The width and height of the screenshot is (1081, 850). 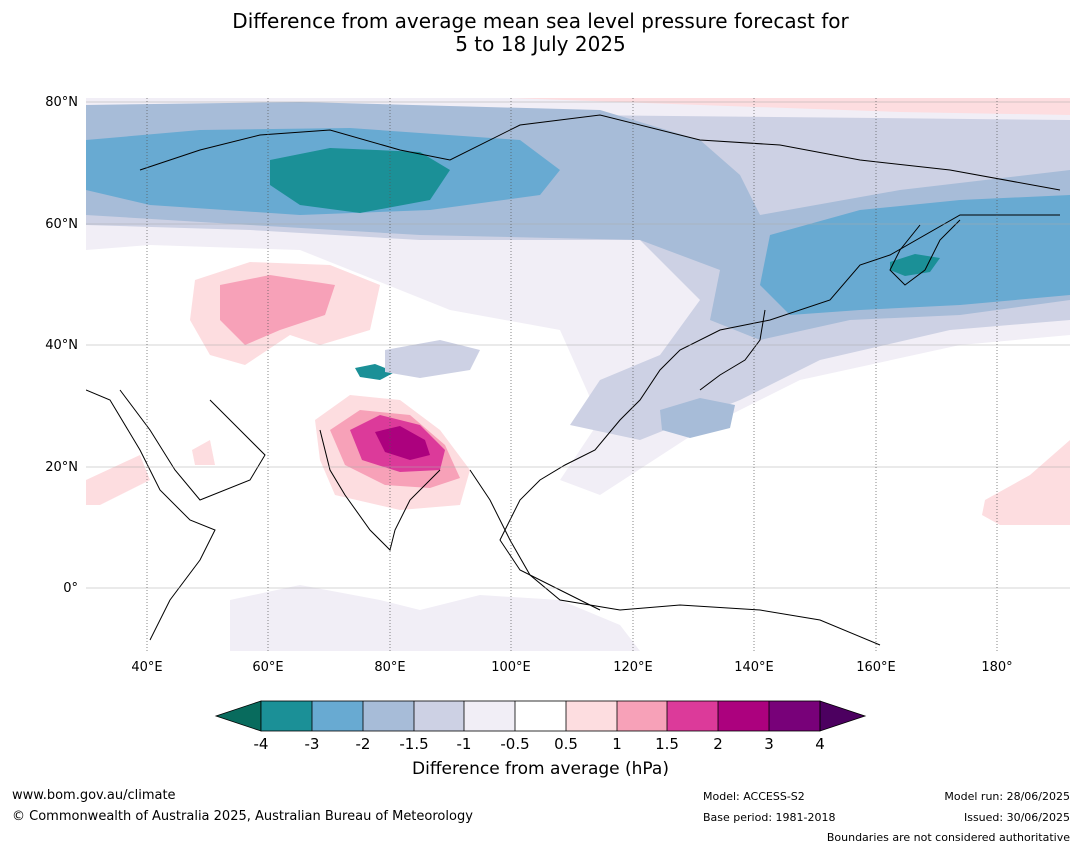 What do you see at coordinates (600, 152) in the screenshot?
I see `coastline-arctic` at bounding box center [600, 152].